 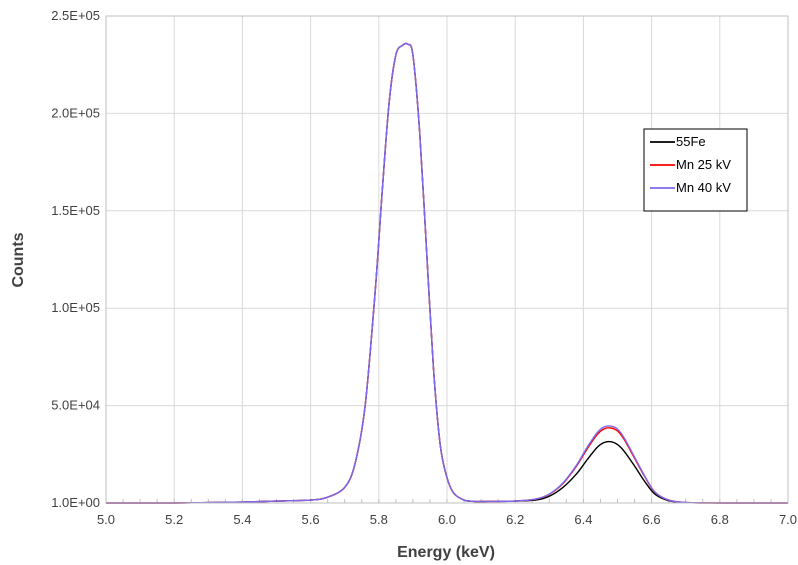 I want to click on x-tick-label: 6.8, so click(x=720, y=519).